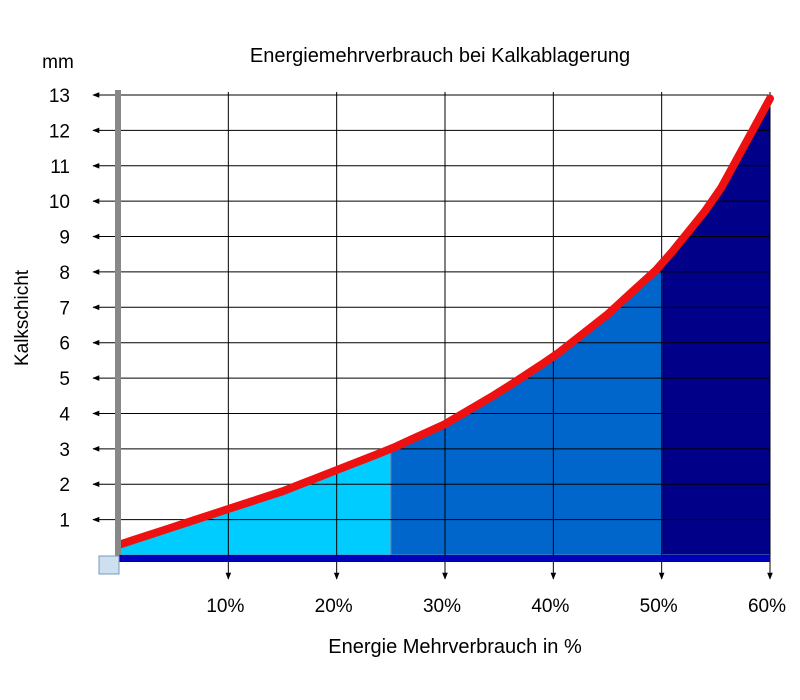  What do you see at coordinates (444, 558) in the screenshot?
I see `x-axis-baseline` at bounding box center [444, 558].